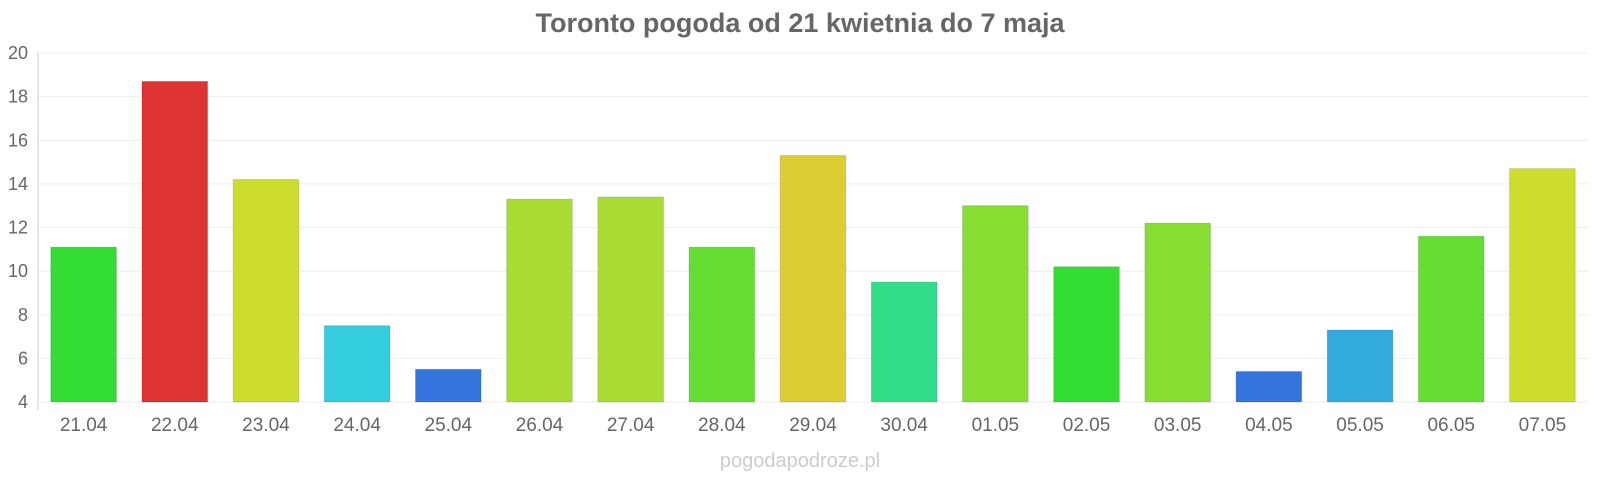 The height and width of the screenshot is (480, 1600). What do you see at coordinates (1178, 425) in the screenshot?
I see `x-tick-label: 03.05` at bounding box center [1178, 425].